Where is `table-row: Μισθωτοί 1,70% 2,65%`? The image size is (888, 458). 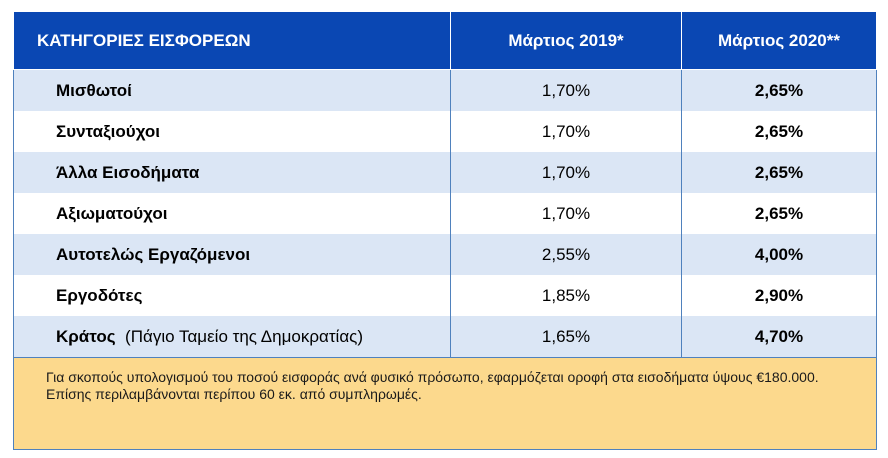
table-row: Μισθωτοί 1,70% 2,65% is located at coordinates (445, 90).